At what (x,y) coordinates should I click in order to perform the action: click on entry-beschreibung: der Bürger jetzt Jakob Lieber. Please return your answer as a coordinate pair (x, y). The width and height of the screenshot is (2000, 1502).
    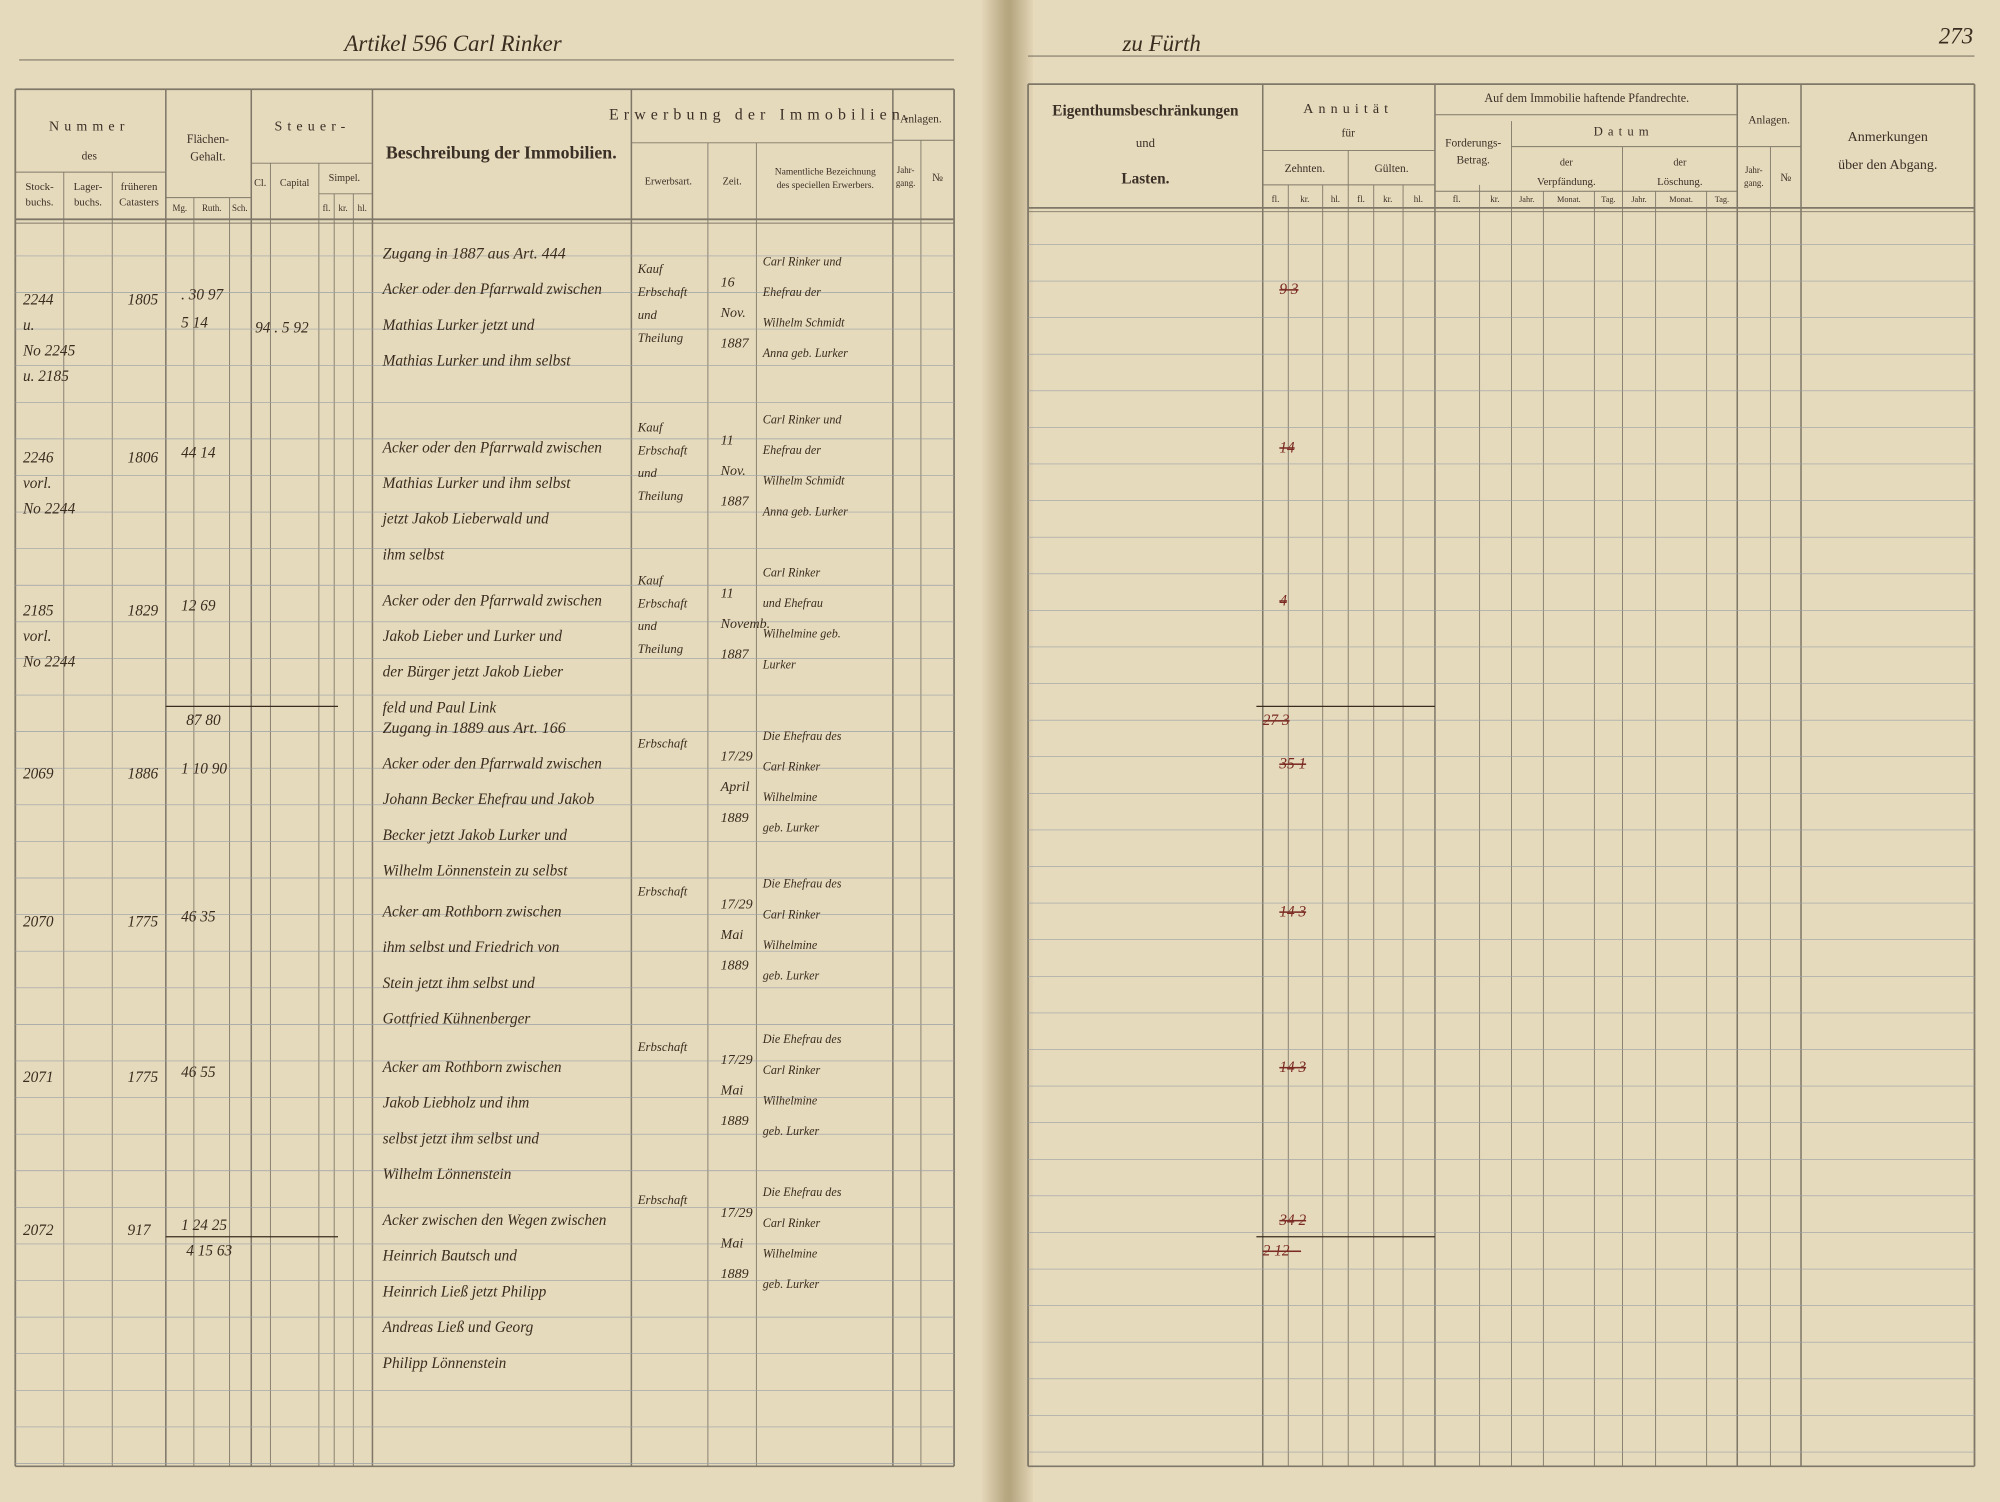
    Looking at the image, I should click on (473, 672).